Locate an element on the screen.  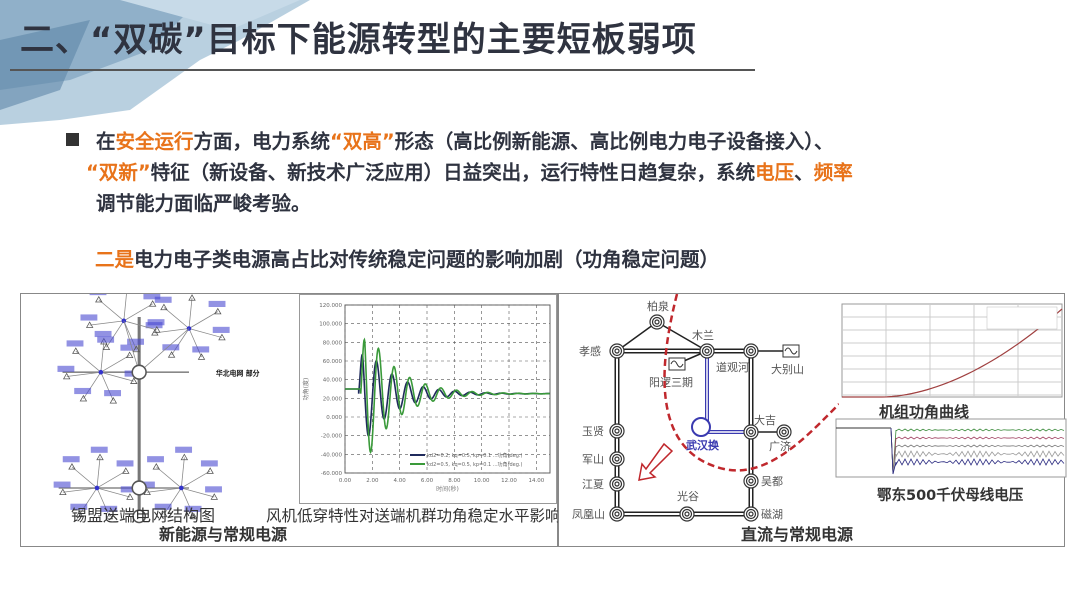
arrow-icon is located at coordinates (656, 461).